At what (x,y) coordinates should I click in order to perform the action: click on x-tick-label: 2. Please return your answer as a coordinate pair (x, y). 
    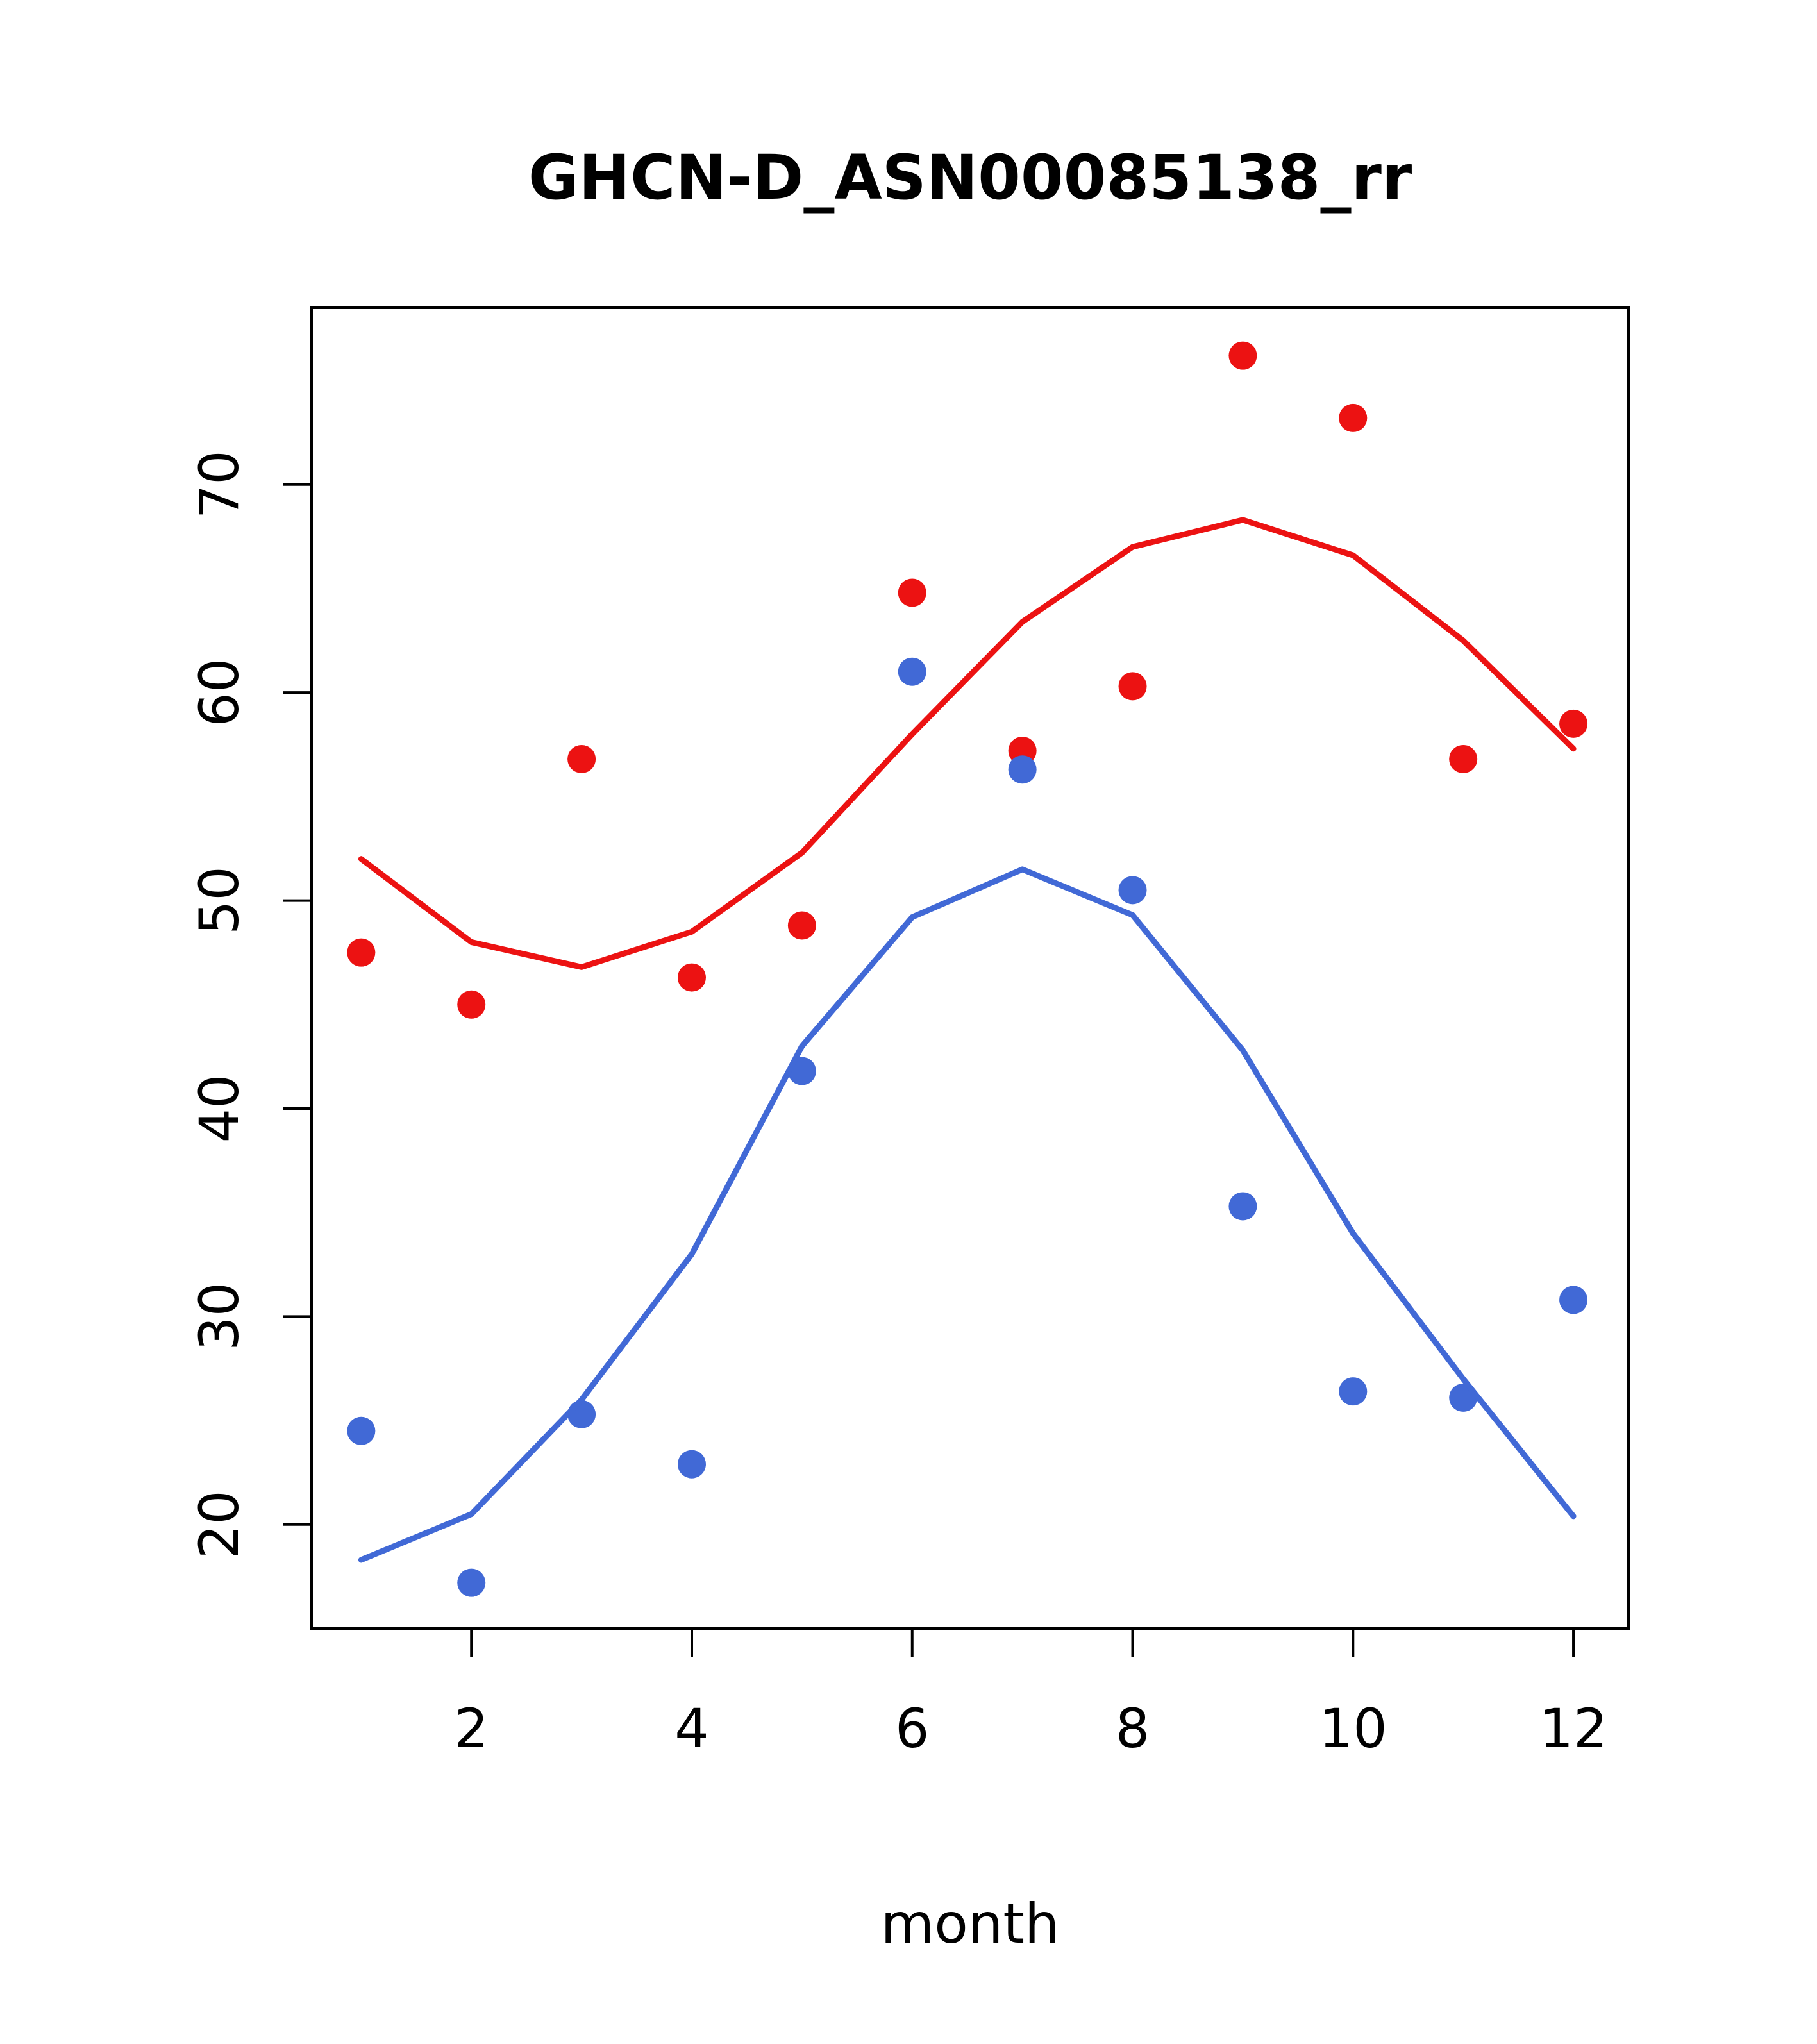
    Looking at the image, I should click on (472, 1729).